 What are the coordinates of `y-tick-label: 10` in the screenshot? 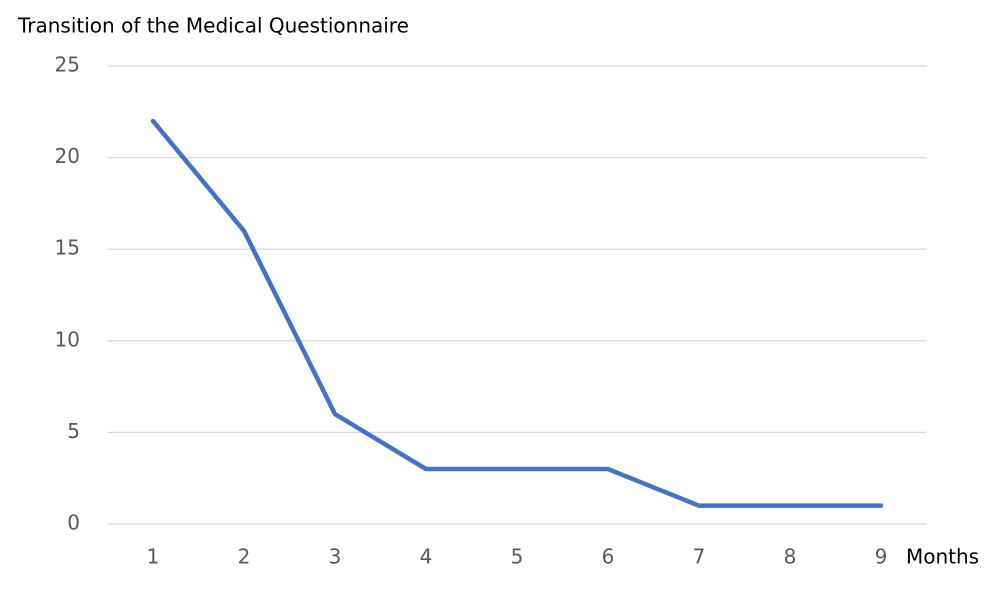 It's located at (67, 339).